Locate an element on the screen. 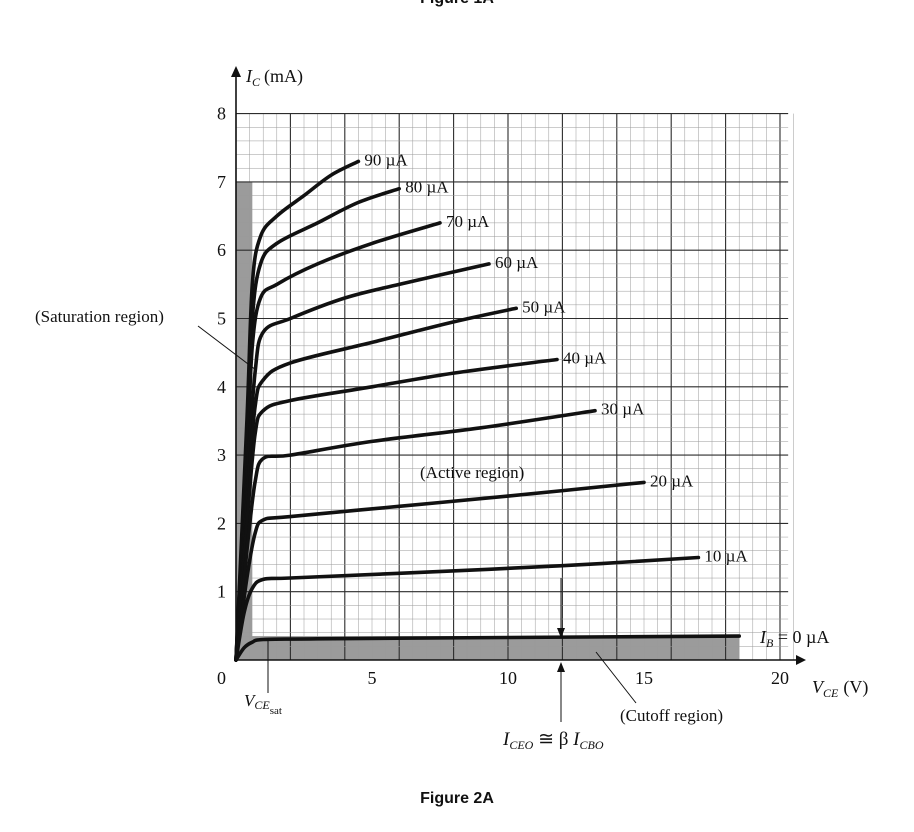 The width and height of the screenshot is (914, 832). cutoff-annotation: (Cutoff region) is located at coordinates (659, 688).